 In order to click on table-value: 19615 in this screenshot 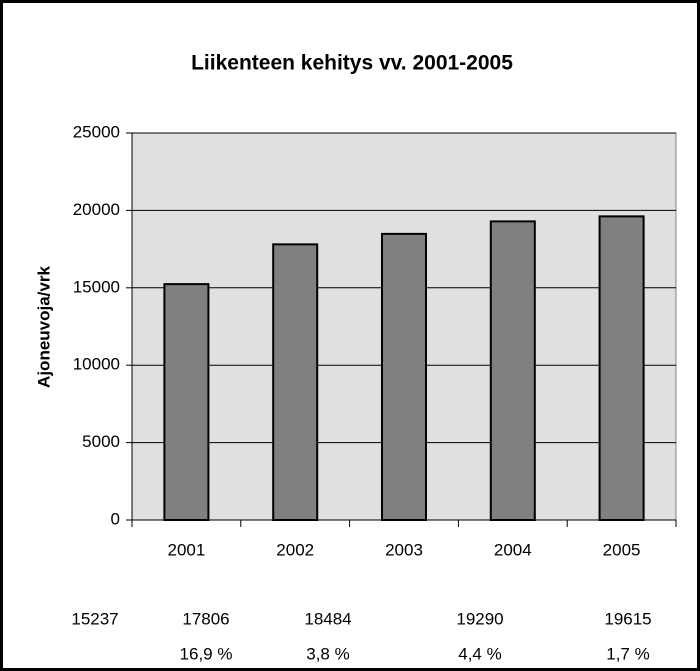, I will do `click(627, 618)`.